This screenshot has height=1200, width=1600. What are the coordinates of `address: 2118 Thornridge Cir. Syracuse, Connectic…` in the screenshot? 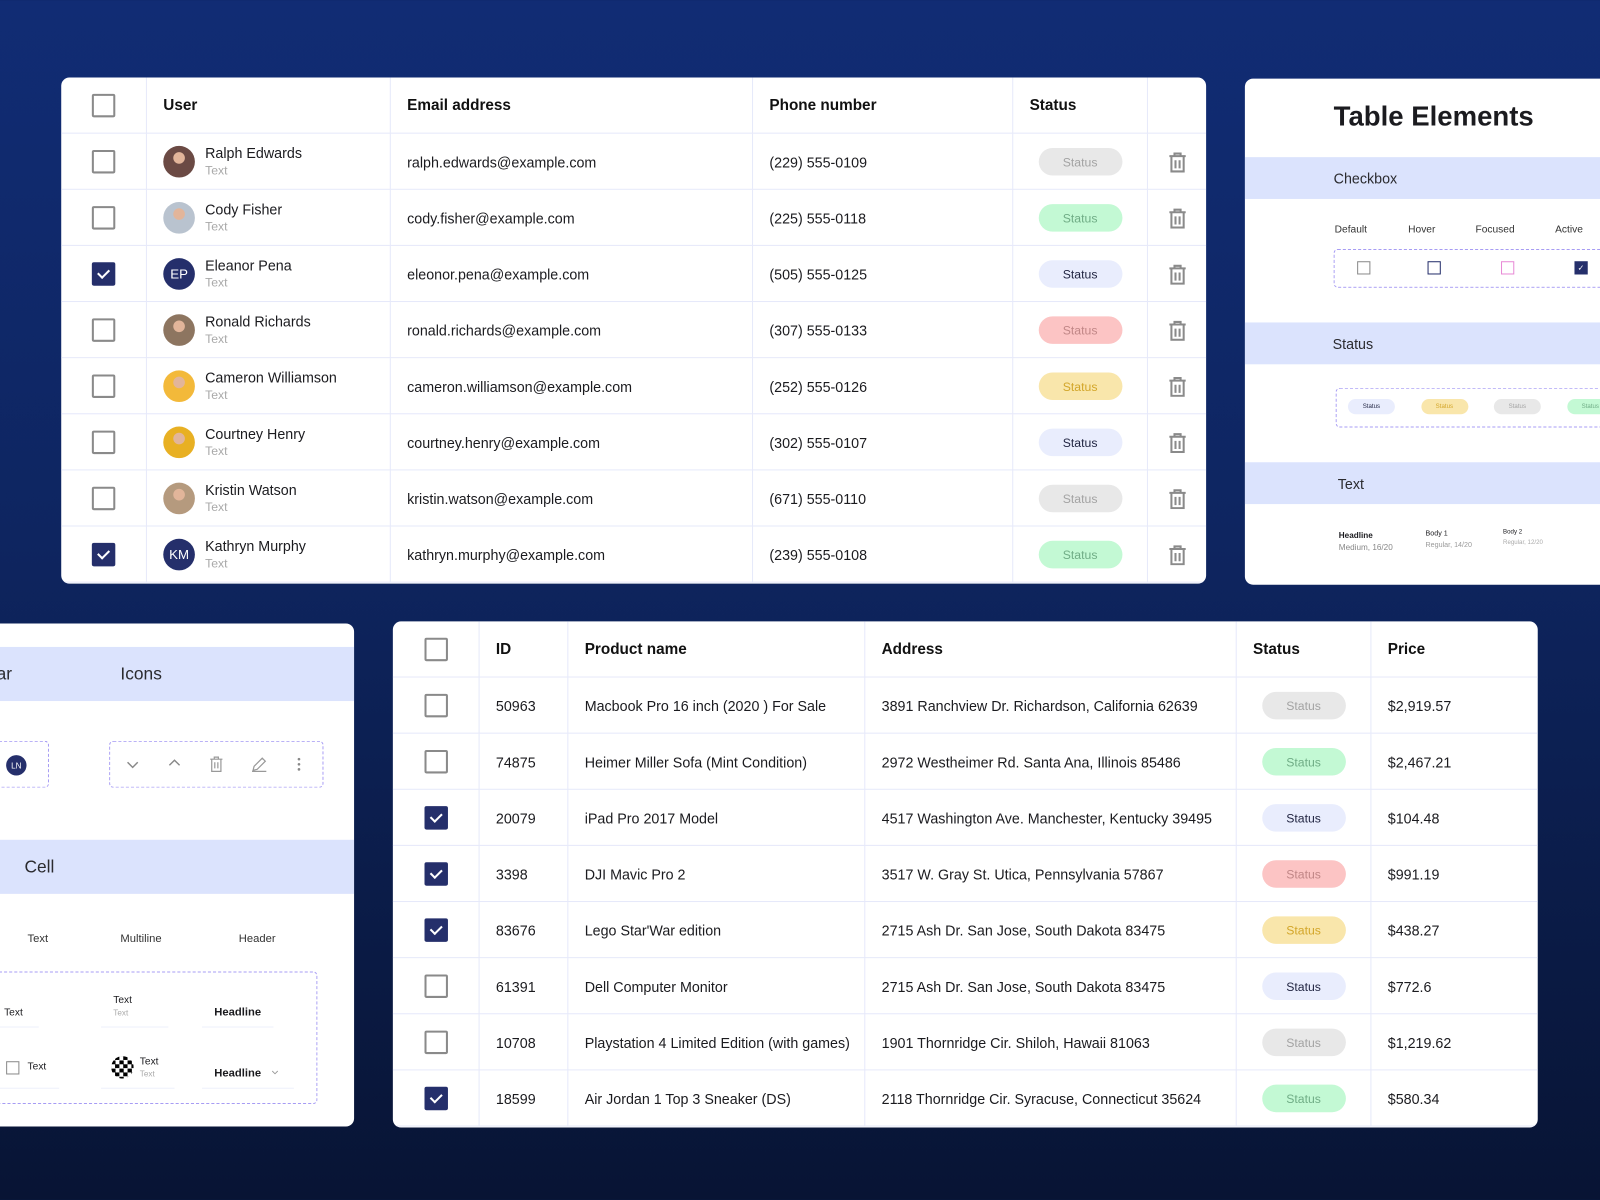 It's located at (1041, 1098).